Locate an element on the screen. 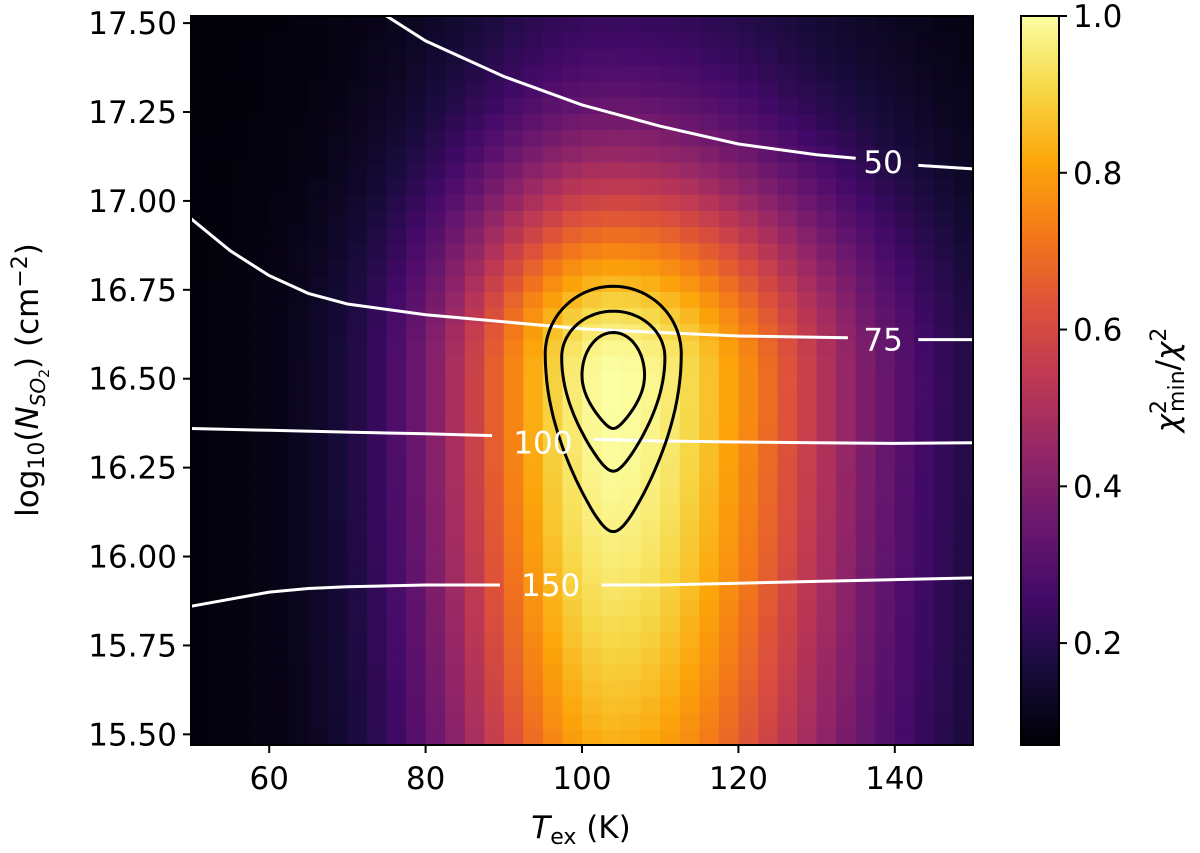  colorbar-axis: 0.20.40.60.81.0 is located at coordinates (1090, 331).